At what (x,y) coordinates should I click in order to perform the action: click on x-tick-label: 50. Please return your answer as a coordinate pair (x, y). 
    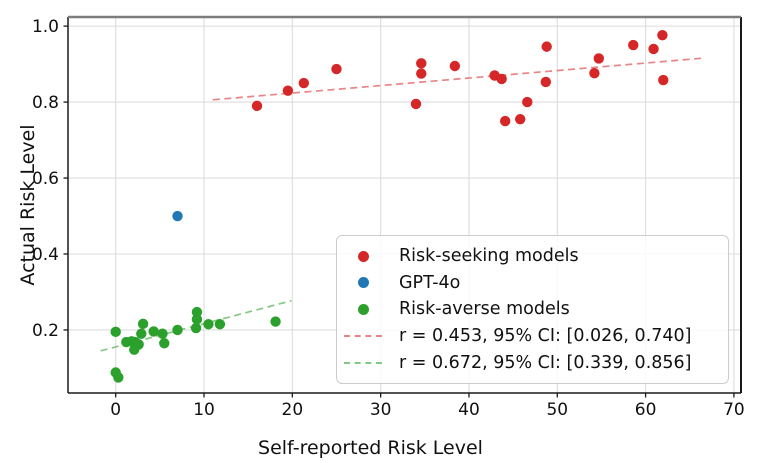
    Looking at the image, I should click on (557, 410).